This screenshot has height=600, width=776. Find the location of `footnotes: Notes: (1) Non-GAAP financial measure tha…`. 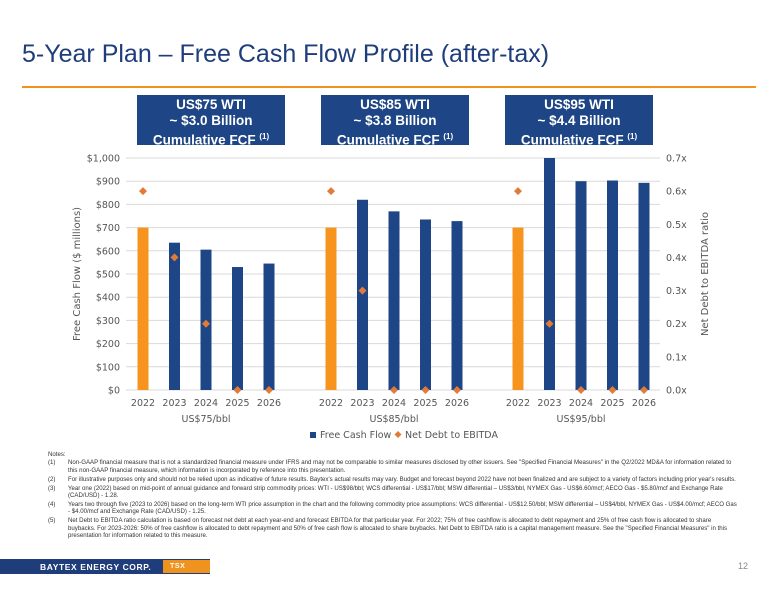

footnotes: Notes: (1) Non-GAAP financial measure tha… is located at coordinates (394, 496).